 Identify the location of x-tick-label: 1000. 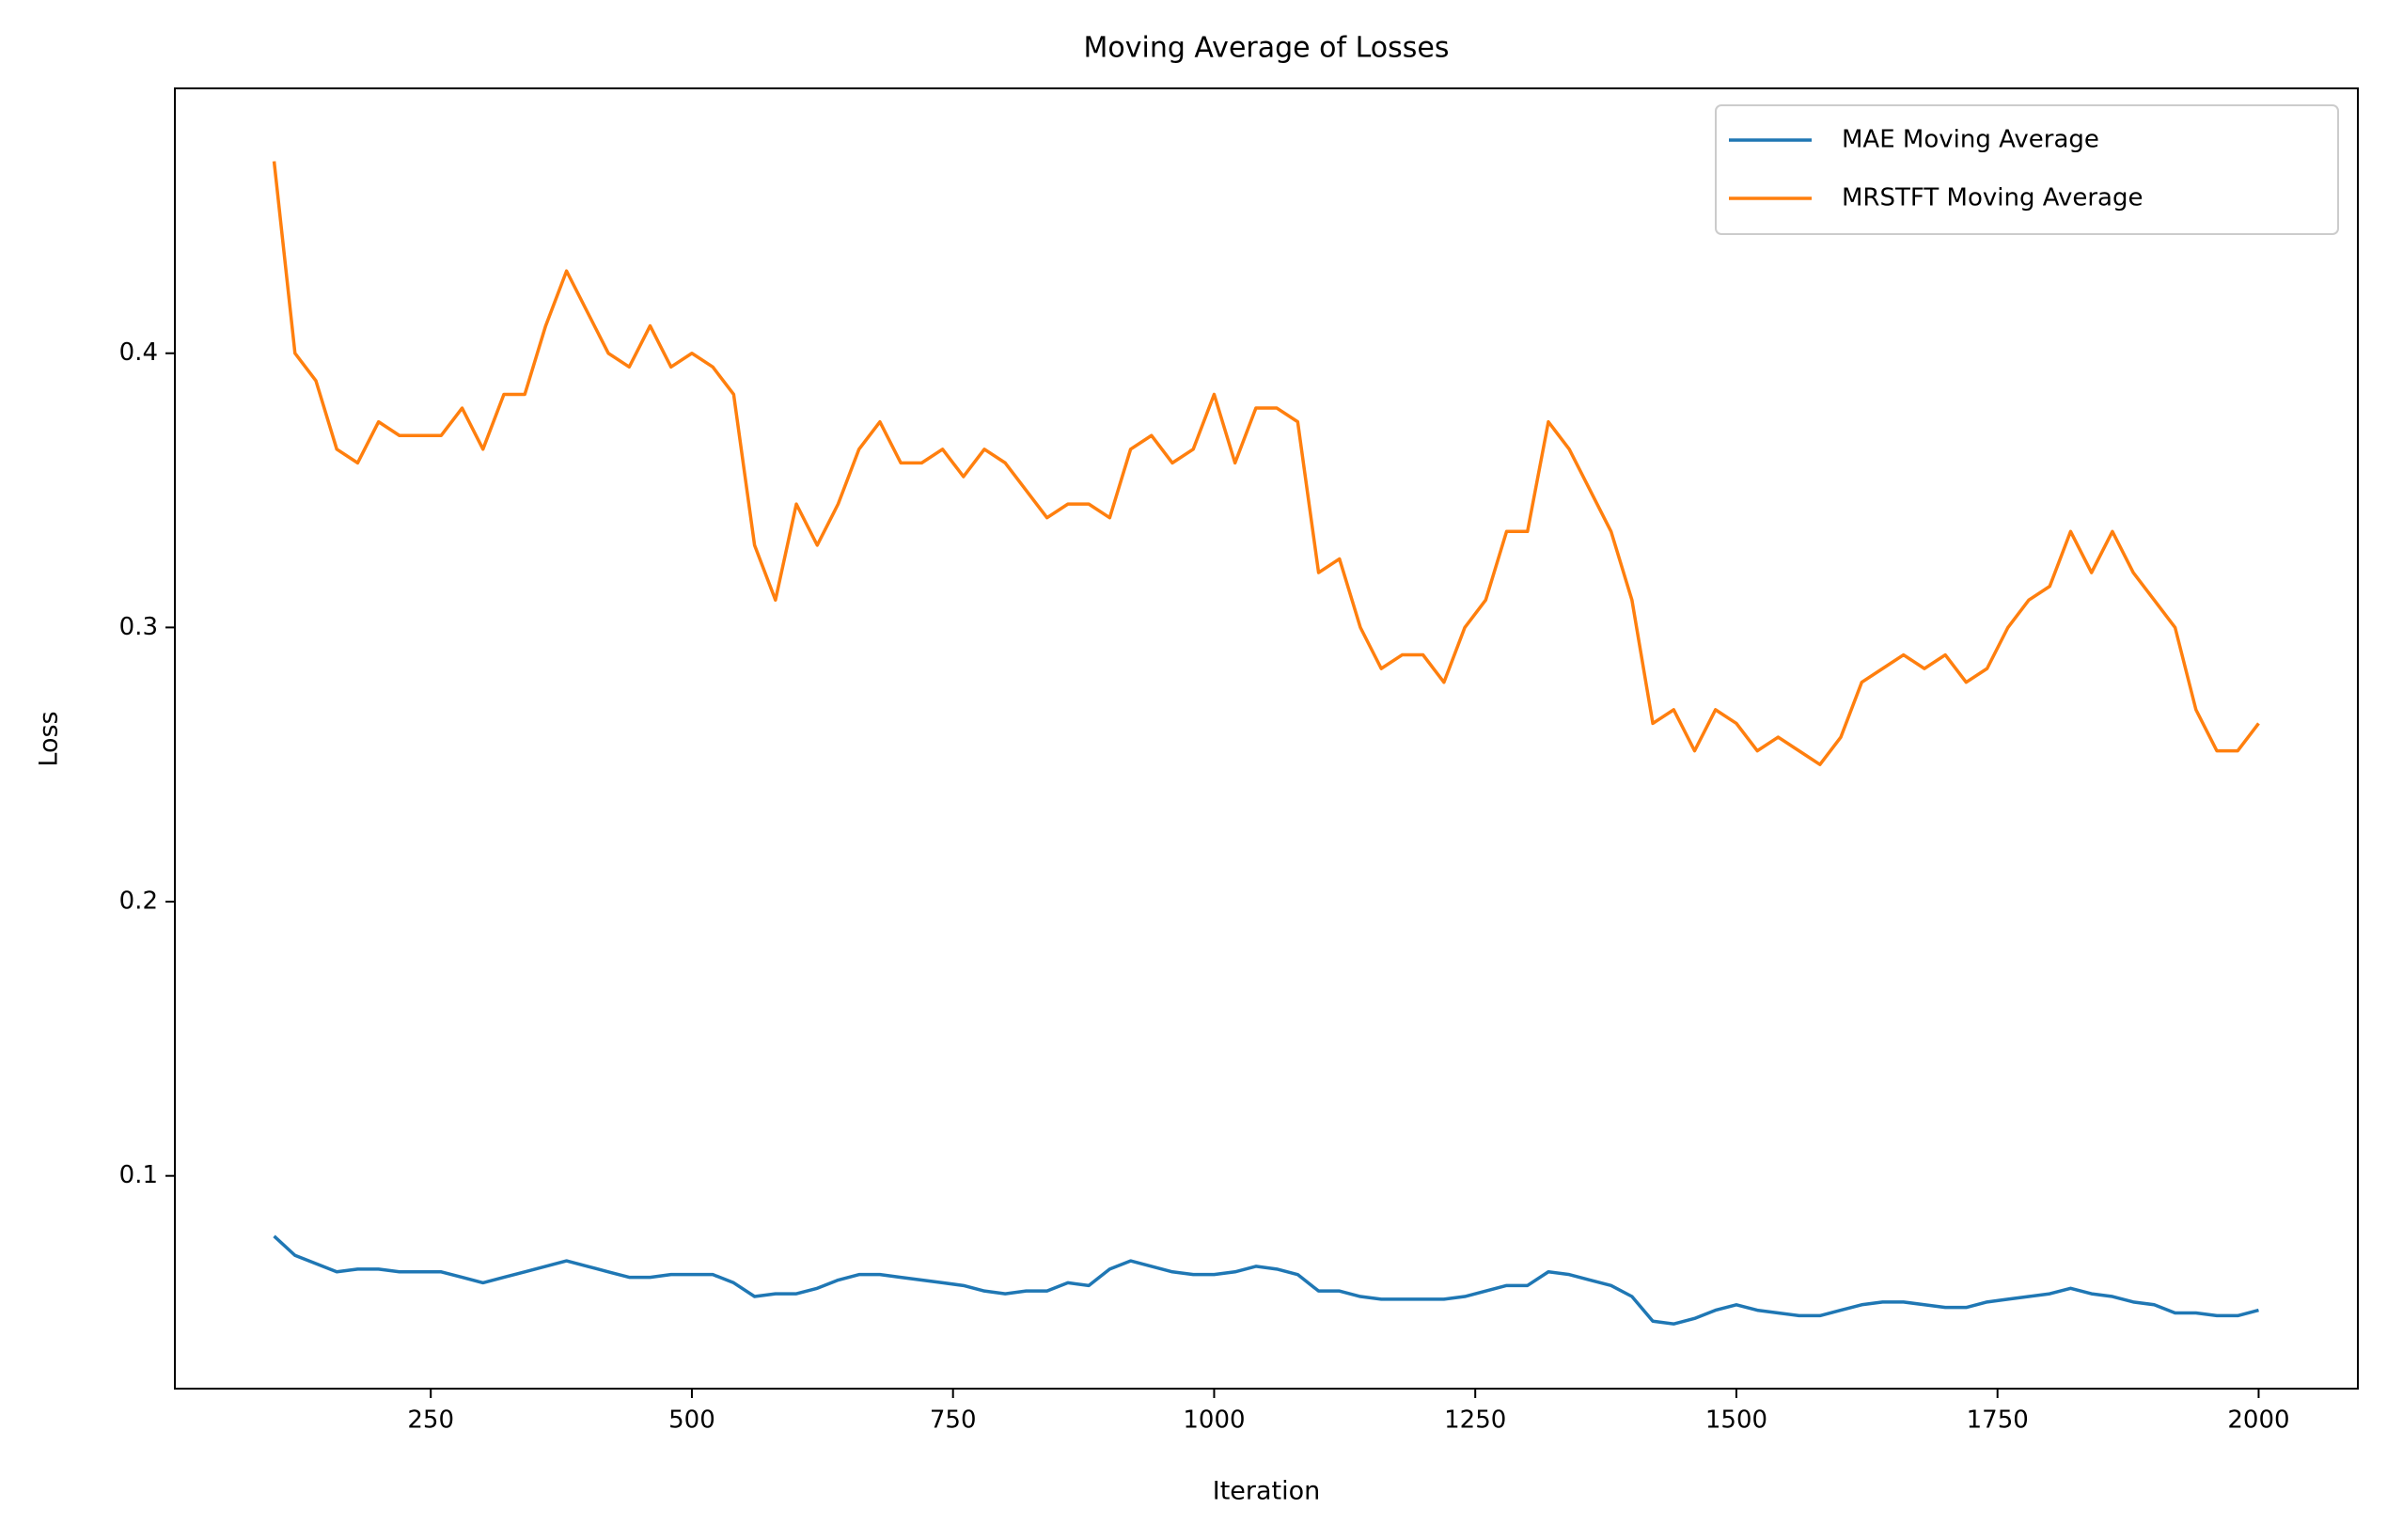
(1214, 1420).